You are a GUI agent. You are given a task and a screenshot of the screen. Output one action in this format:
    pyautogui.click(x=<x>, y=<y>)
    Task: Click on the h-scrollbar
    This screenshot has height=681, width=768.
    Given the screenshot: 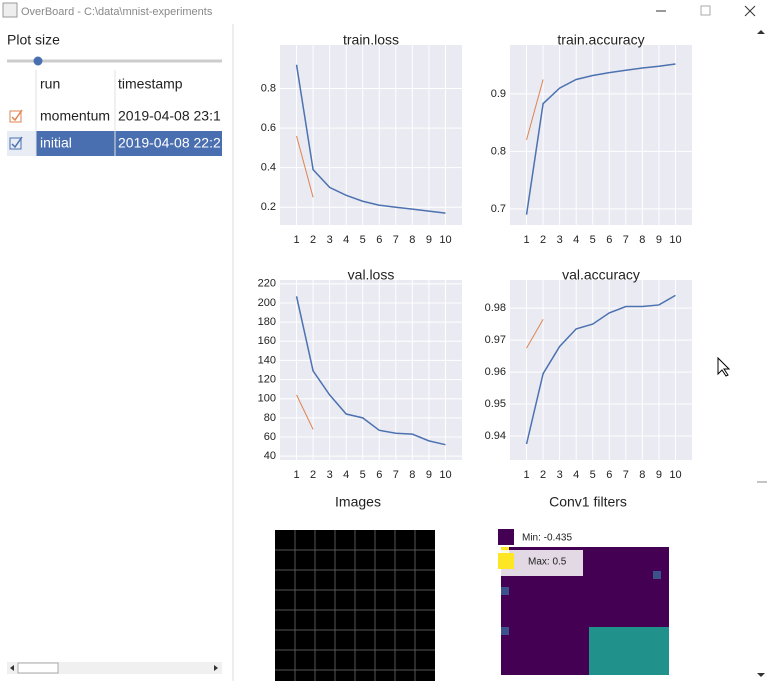 What is the action you would take?
    pyautogui.click(x=114, y=668)
    